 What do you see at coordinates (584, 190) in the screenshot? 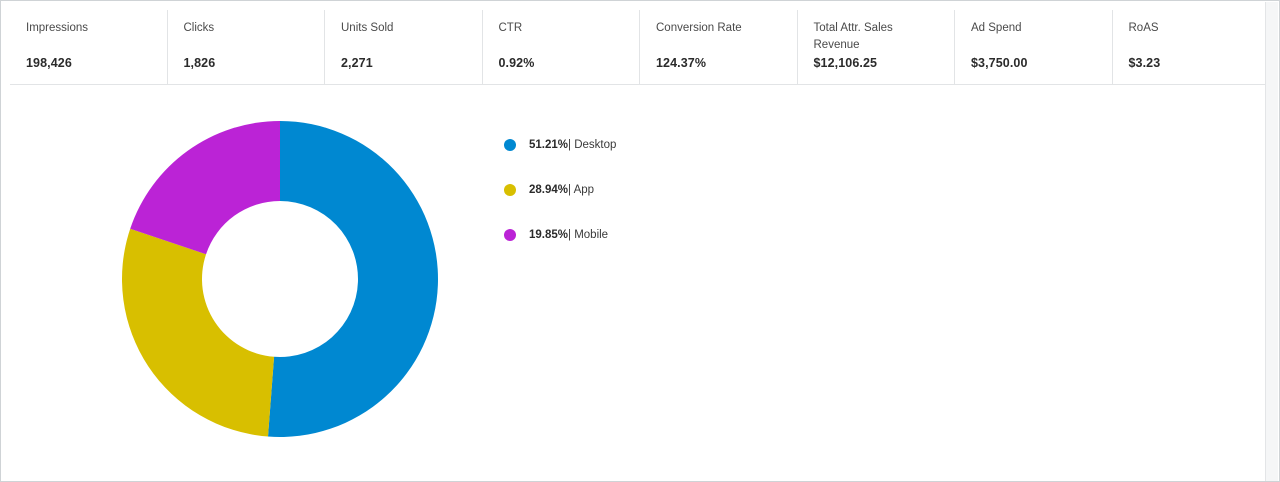
I see `legend-category: App` at bounding box center [584, 190].